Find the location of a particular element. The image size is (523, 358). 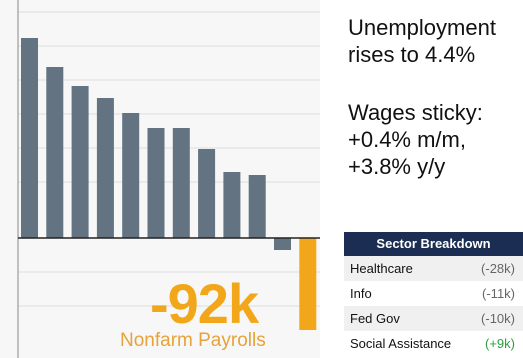

wages-note: Wages sticky: +0.4% m/m, +3.8% y/y is located at coordinates (415, 139).